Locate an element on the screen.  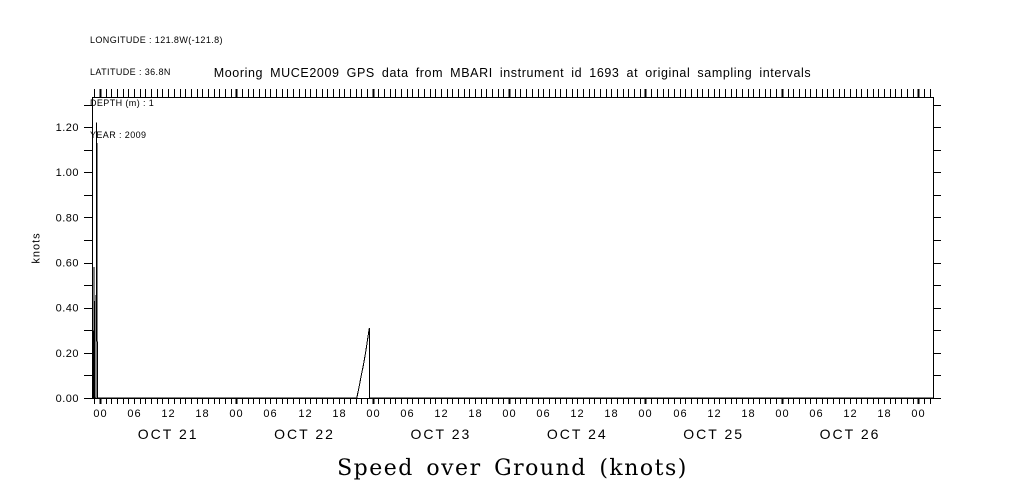
y-tick-label: 0.60 is located at coordinates (67, 264).